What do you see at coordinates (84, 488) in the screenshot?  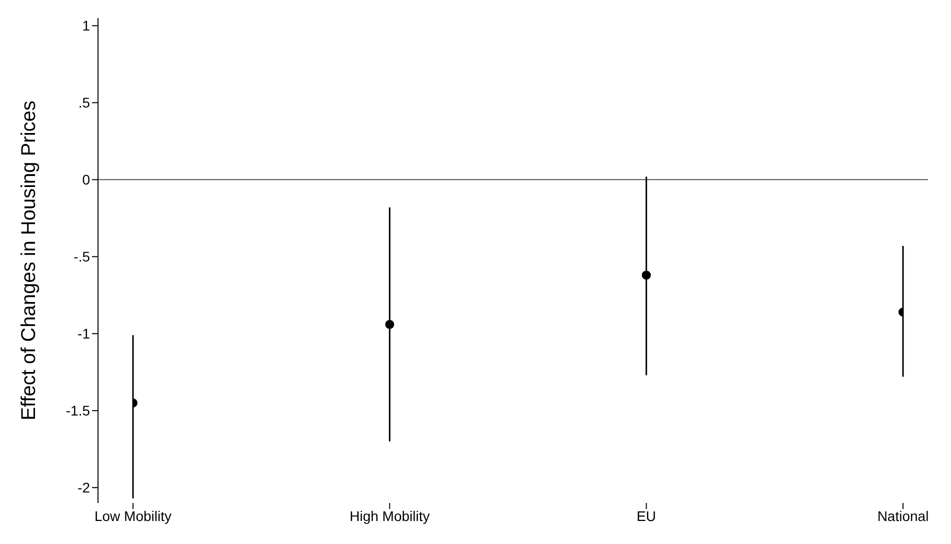 I see `y-tick-label: -2` at bounding box center [84, 488].